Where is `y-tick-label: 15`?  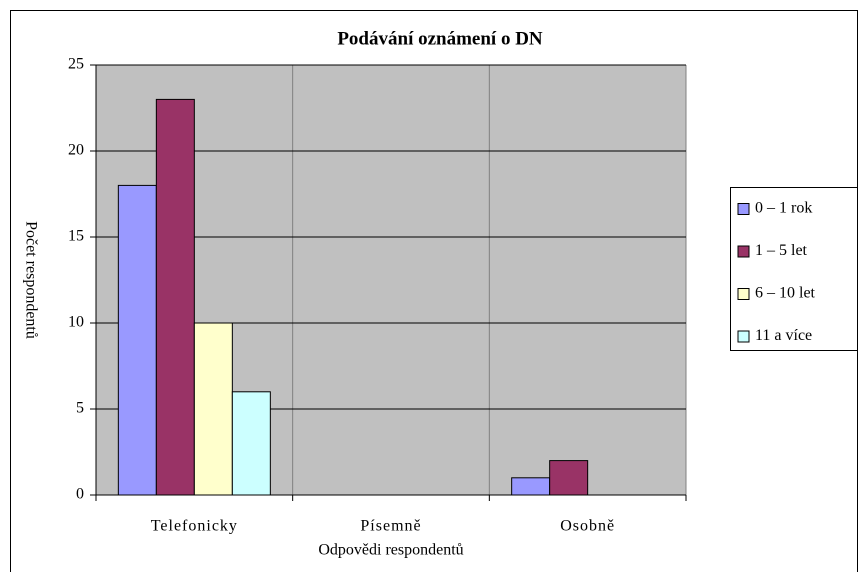 y-tick-label: 15 is located at coordinates (76, 236).